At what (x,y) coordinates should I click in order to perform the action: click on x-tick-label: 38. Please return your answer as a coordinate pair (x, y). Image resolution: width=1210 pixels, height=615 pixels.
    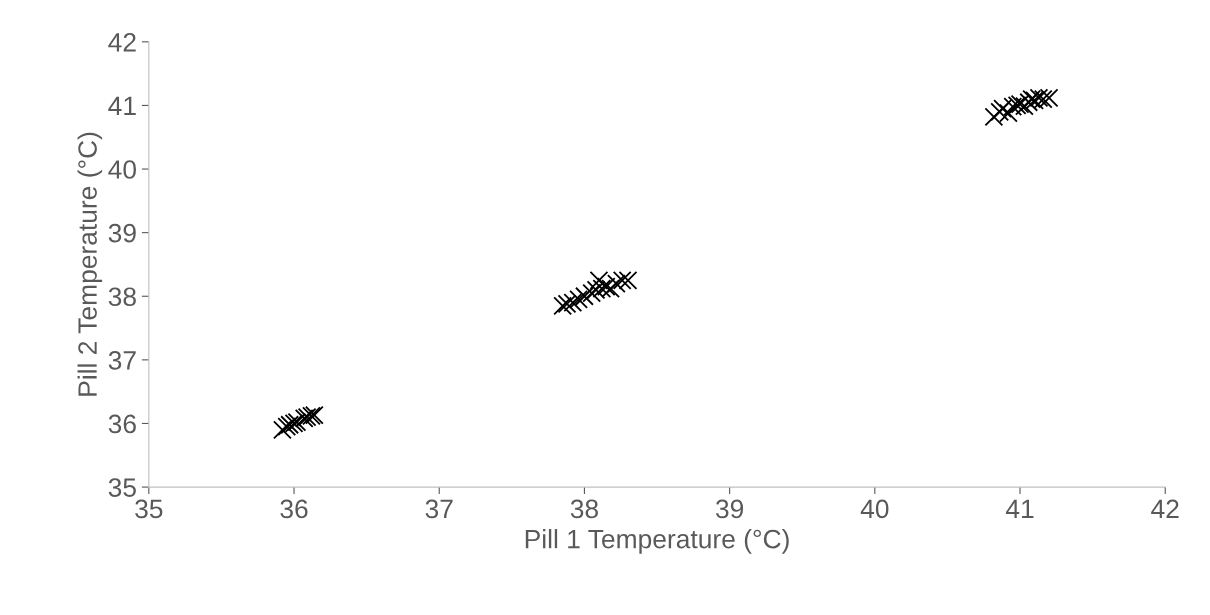
    Looking at the image, I should click on (584, 509).